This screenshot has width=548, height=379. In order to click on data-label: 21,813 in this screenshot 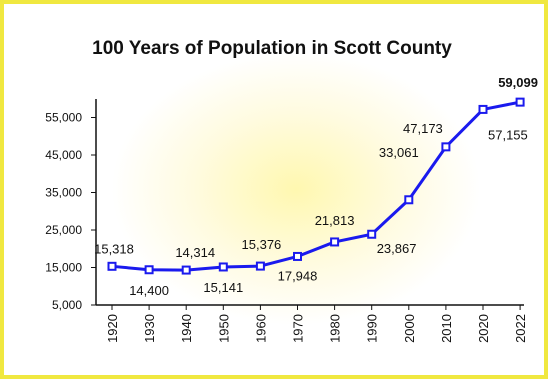, I will do `click(335, 220)`.